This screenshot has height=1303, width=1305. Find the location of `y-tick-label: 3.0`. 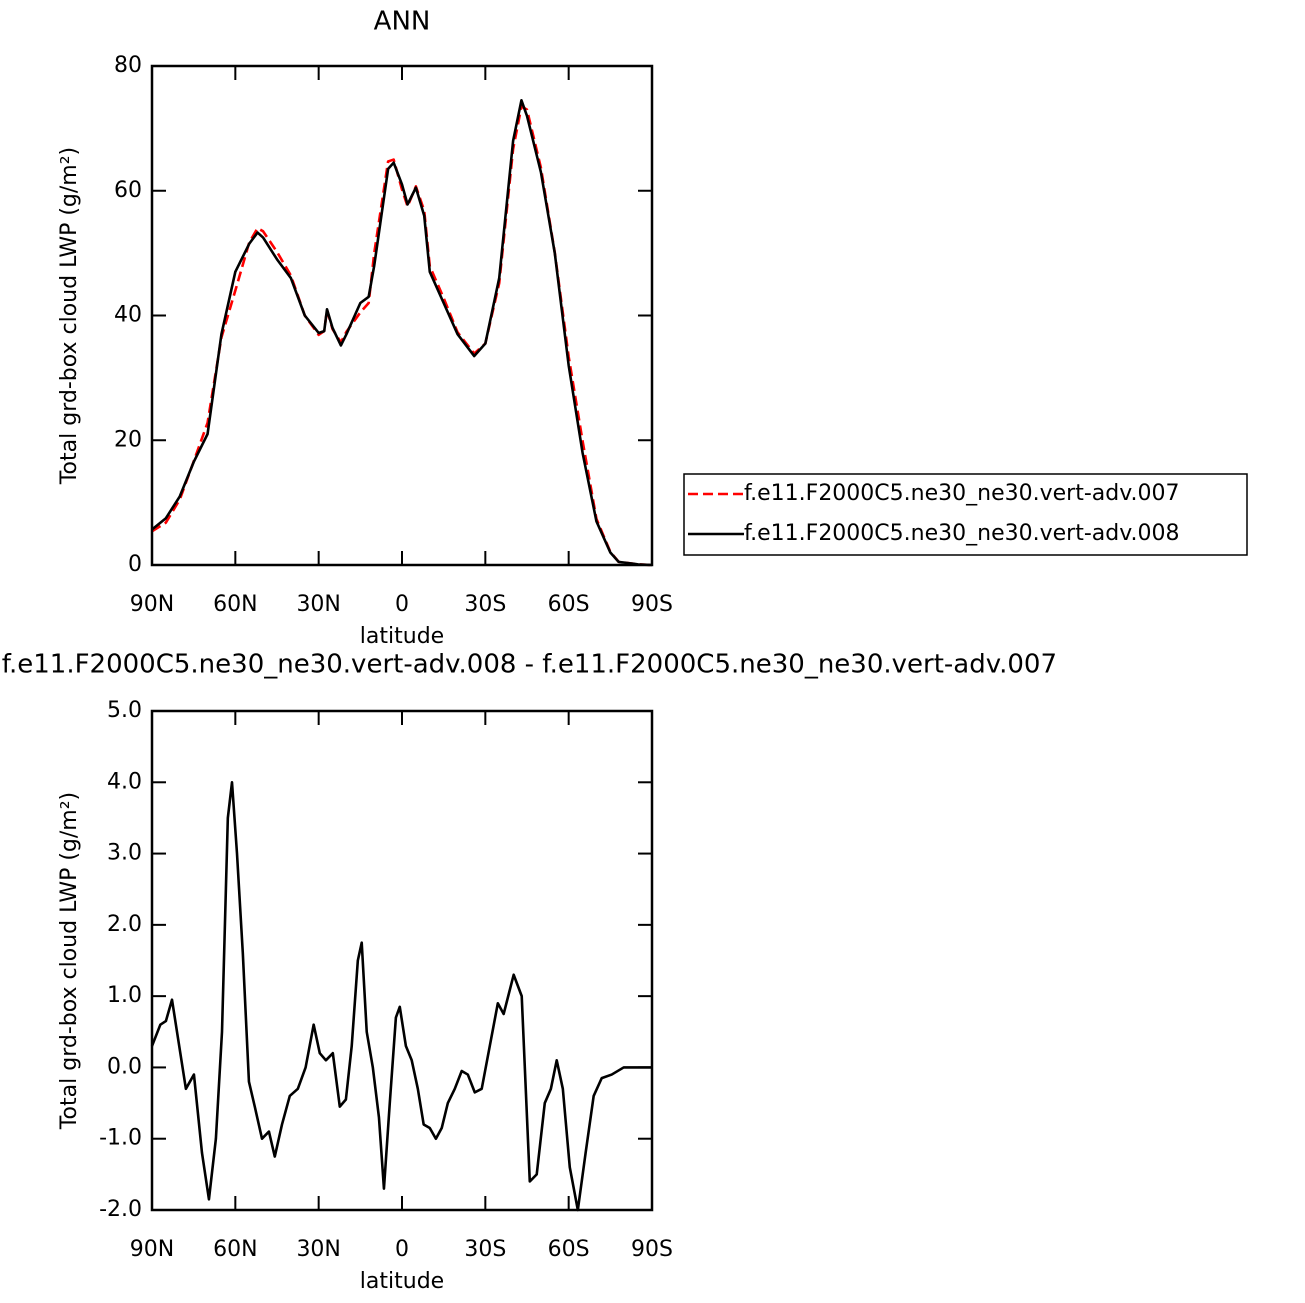

y-tick-label: 3.0 is located at coordinates (124, 853).